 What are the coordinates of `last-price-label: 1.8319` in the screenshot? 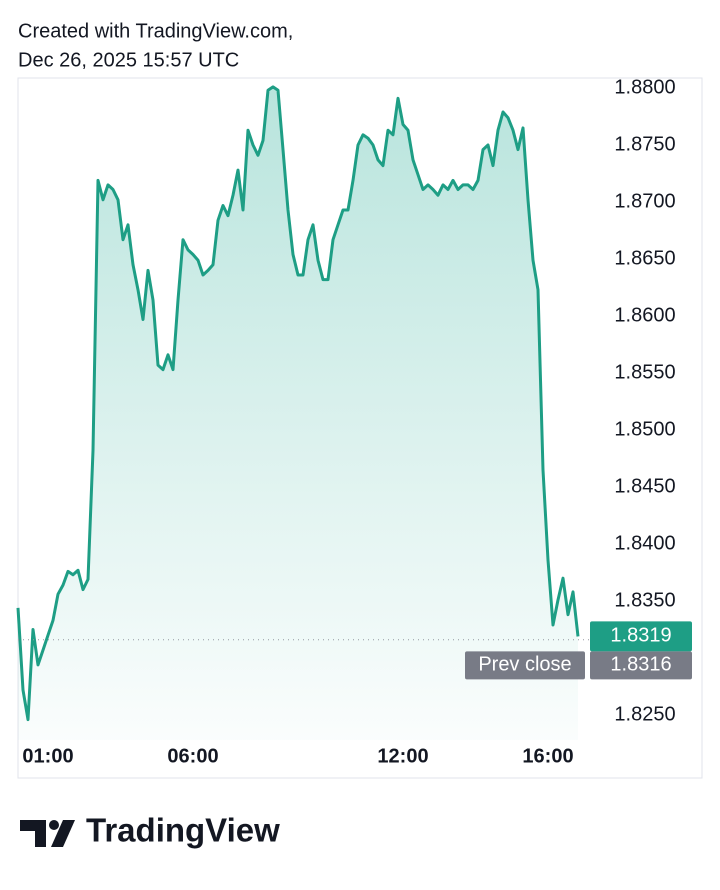 It's located at (640, 636).